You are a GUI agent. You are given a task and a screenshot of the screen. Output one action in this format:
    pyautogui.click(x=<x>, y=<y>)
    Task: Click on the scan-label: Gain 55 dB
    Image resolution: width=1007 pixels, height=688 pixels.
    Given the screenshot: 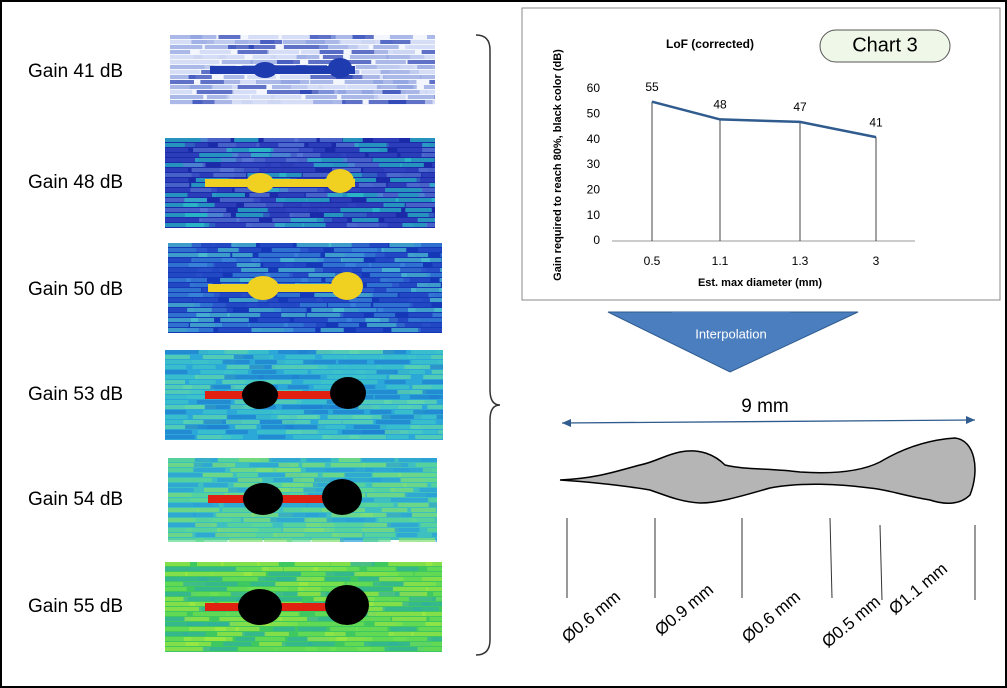 What is the action you would take?
    pyautogui.click(x=75, y=606)
    